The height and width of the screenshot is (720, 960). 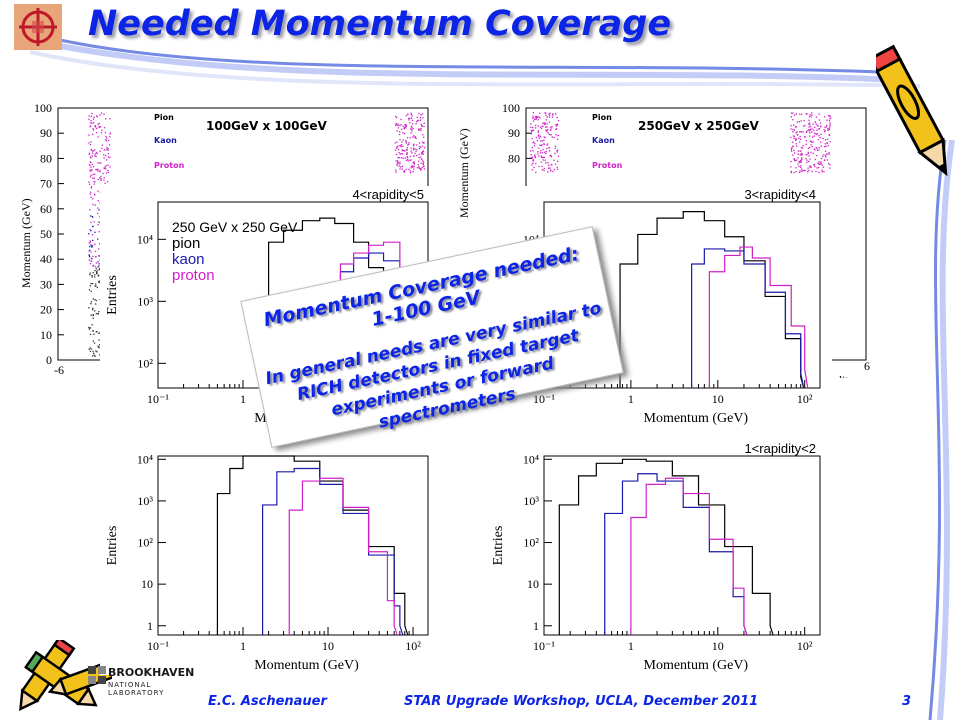 What do you see at coordinates (186, 243) in the screenshot?
I see `legend-entry: pion` at bounding box center [186, 243].